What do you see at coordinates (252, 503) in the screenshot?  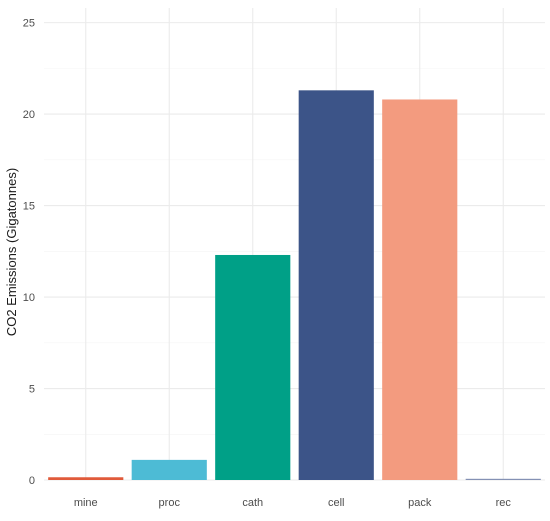 I see `x-tick-label-cath: cath` at bounding box center [252, 503].